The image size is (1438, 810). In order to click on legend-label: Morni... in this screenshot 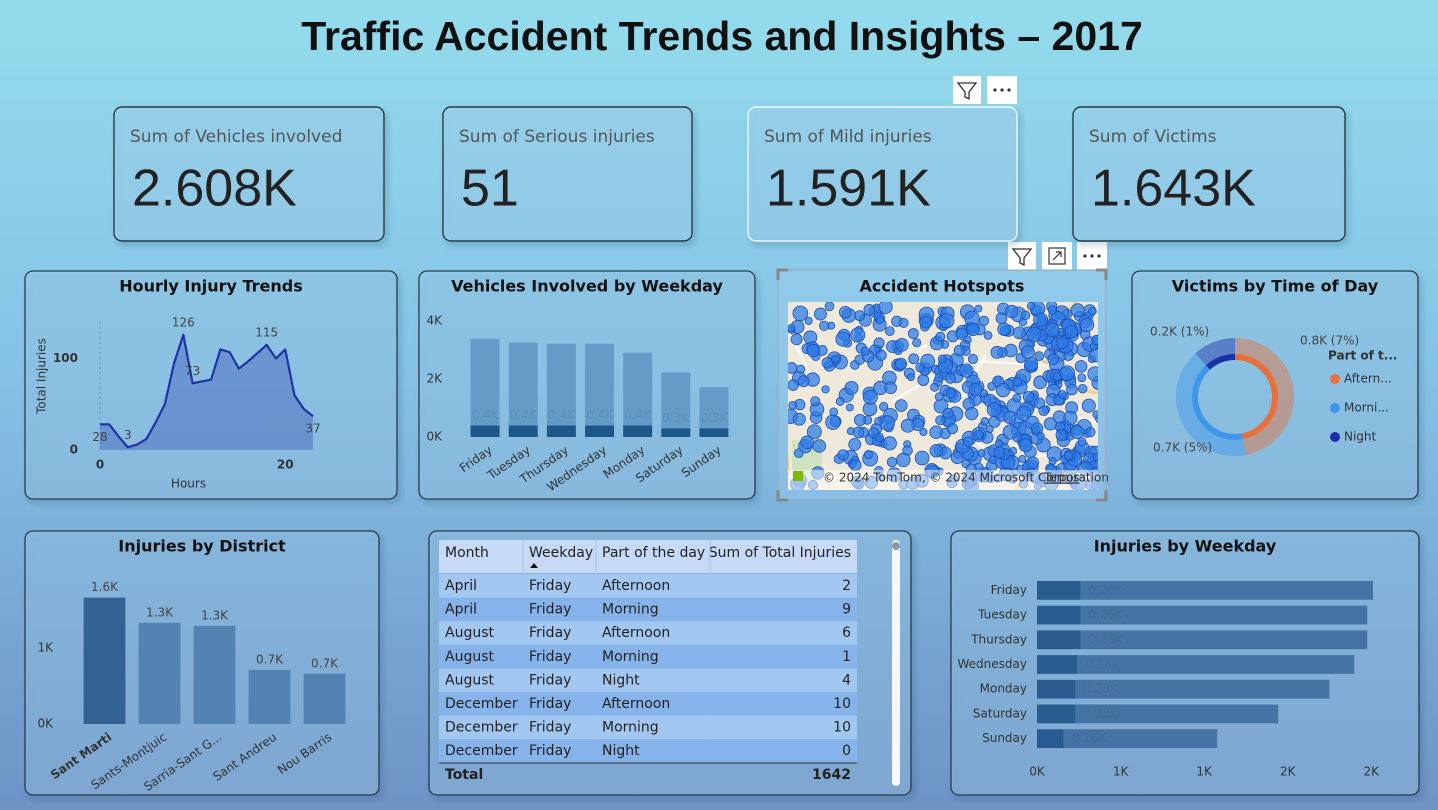, I will do `click(1366, 408)`.